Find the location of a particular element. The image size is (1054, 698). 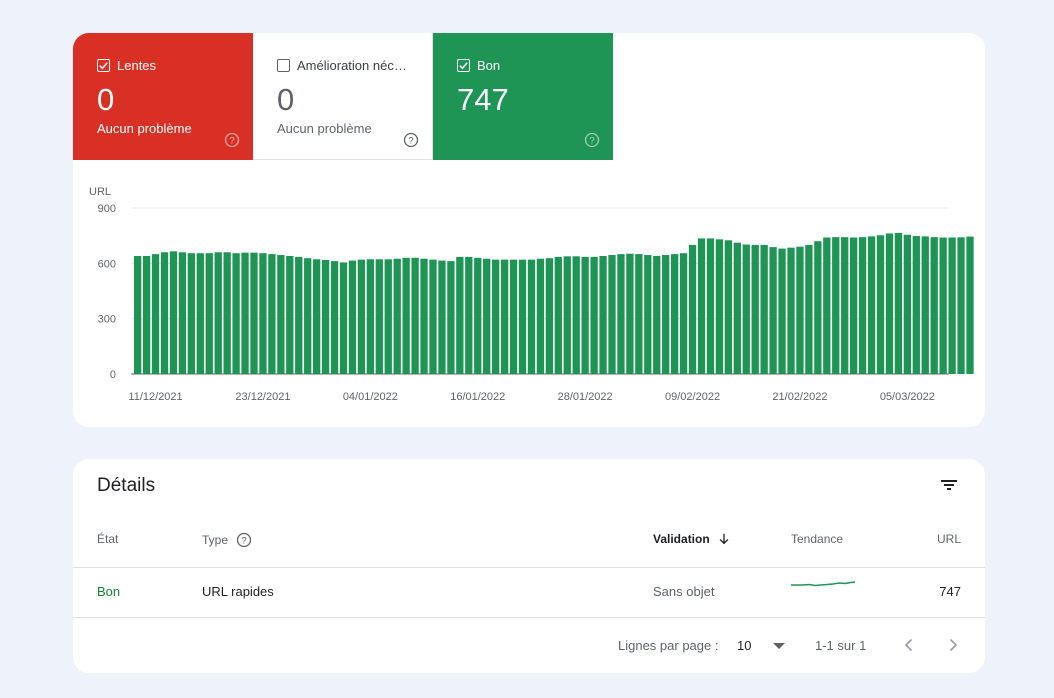

chart-bar: 10/02/2022: 735 is located at coordinates (701, 306).